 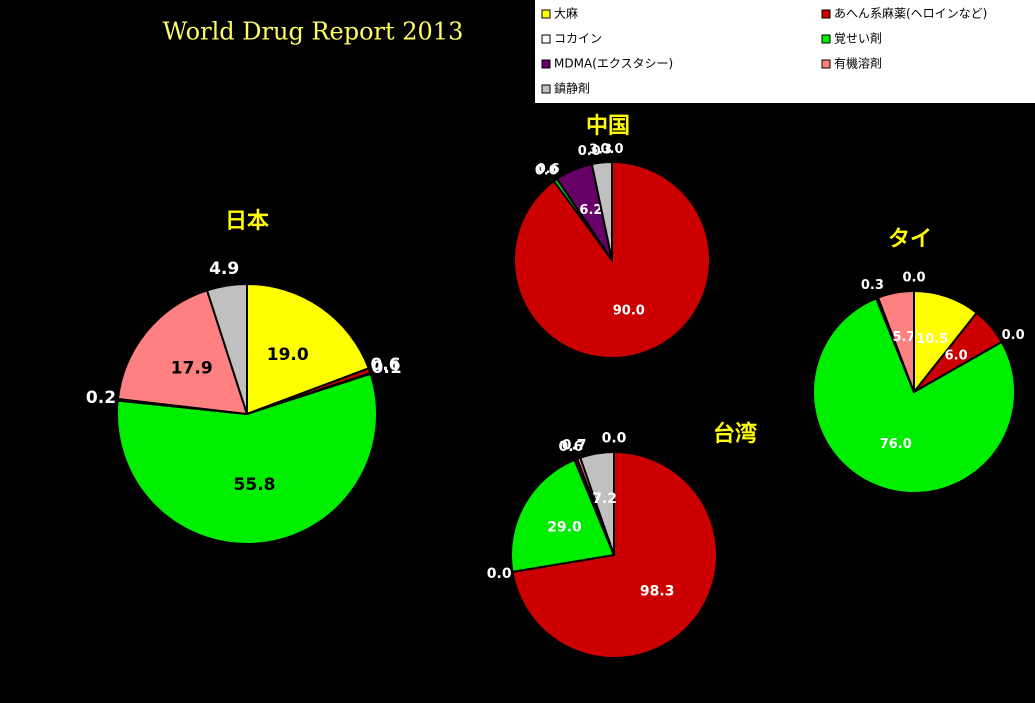 I want to click on data-label: 17.9, so click(x=192, y=369).